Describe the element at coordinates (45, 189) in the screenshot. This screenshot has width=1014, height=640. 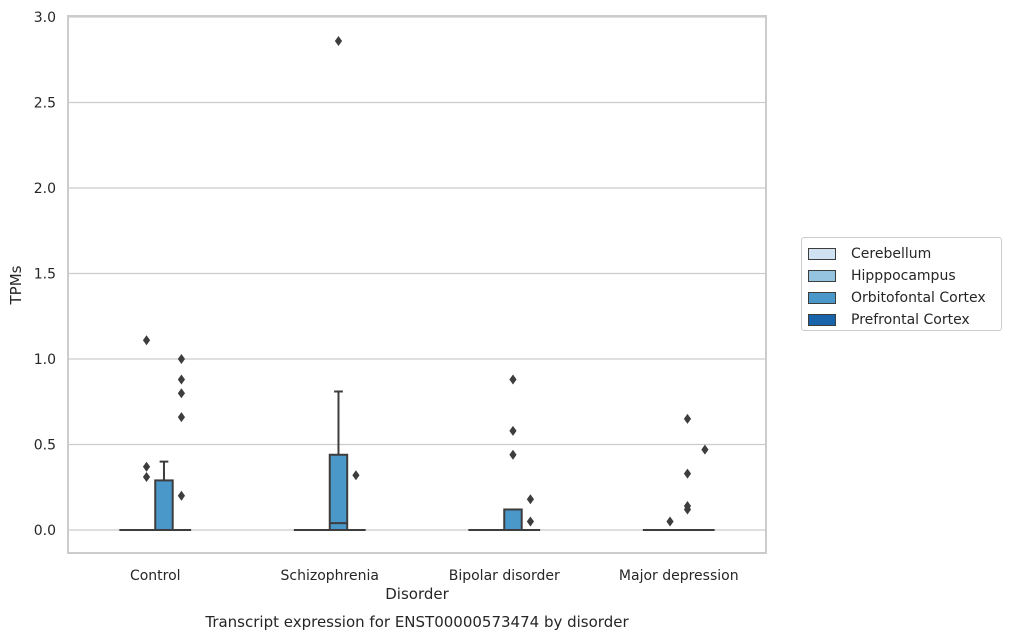
I see `y-tick-label: 2.0` at that location.